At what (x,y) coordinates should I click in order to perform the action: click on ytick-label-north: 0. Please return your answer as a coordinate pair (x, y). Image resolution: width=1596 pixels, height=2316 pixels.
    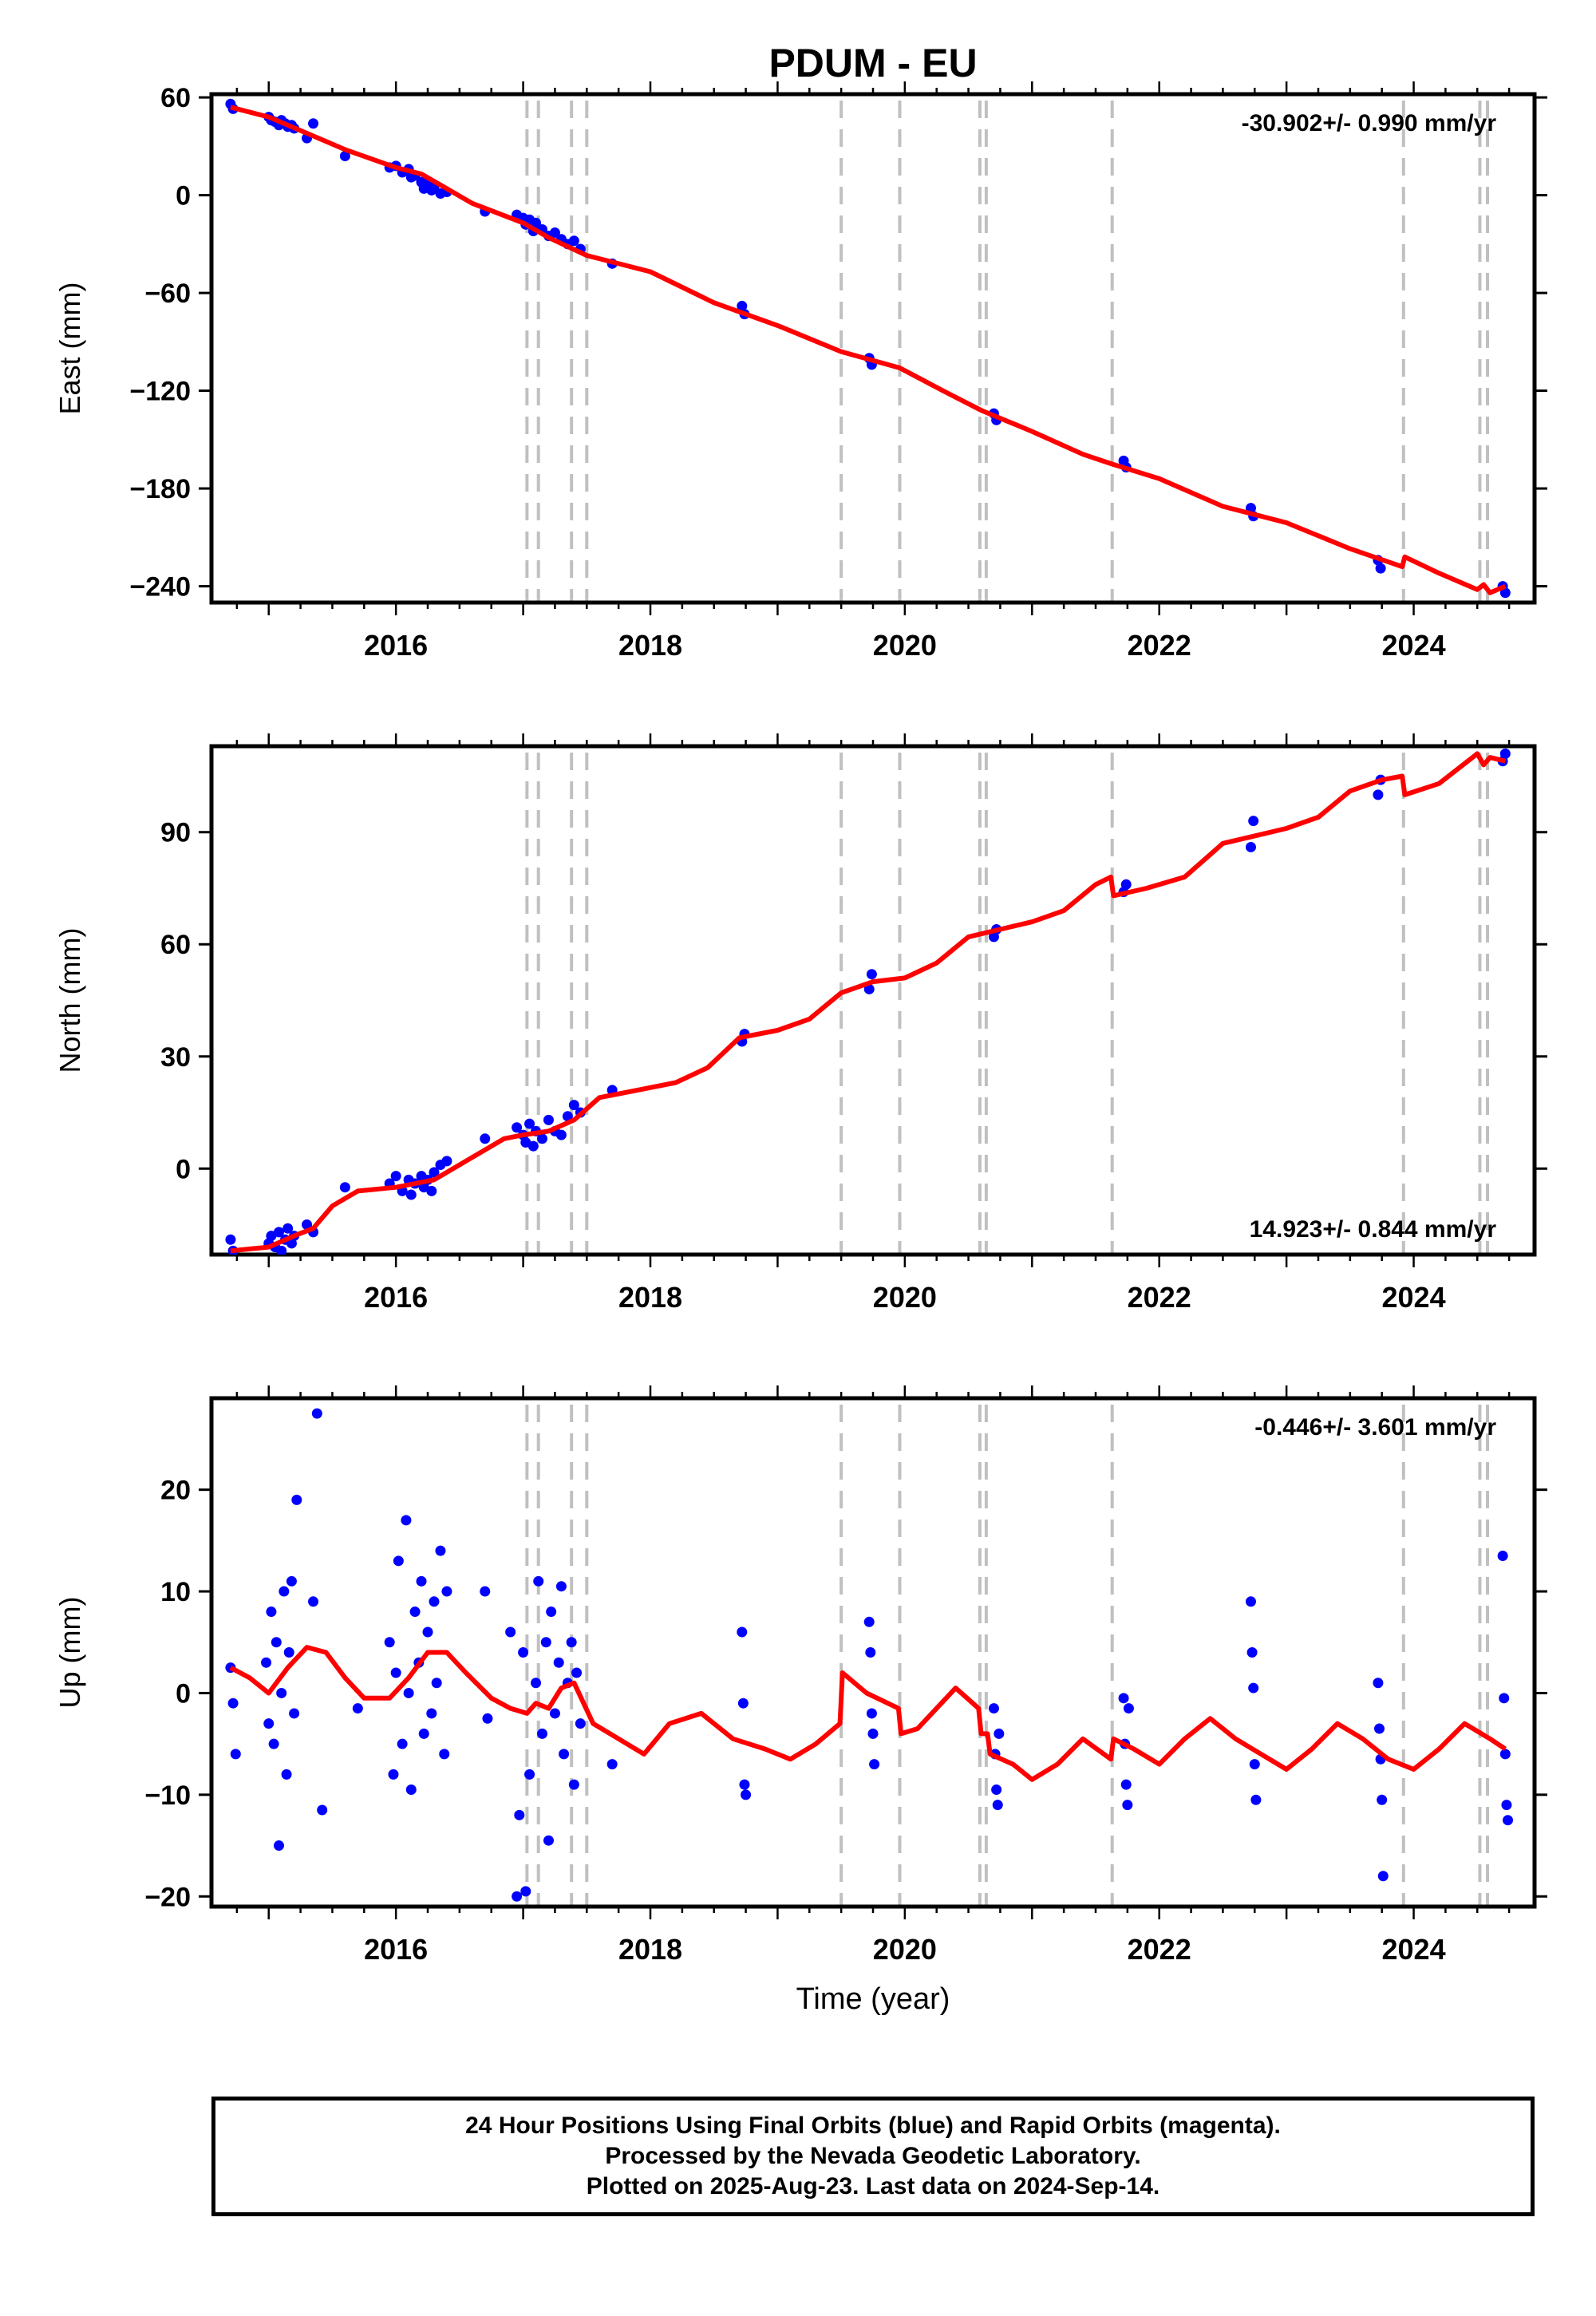
    Looking at the image, I should click on (183, 1169).